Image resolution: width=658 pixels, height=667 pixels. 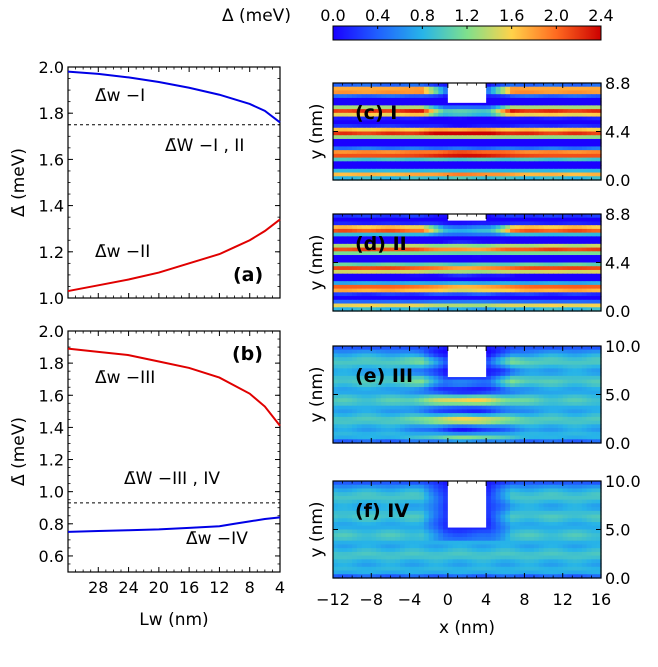 I want to click on panel-c-heatmap: 0.04.48.8y (nm) (c) I, so click(x=468, y=132).